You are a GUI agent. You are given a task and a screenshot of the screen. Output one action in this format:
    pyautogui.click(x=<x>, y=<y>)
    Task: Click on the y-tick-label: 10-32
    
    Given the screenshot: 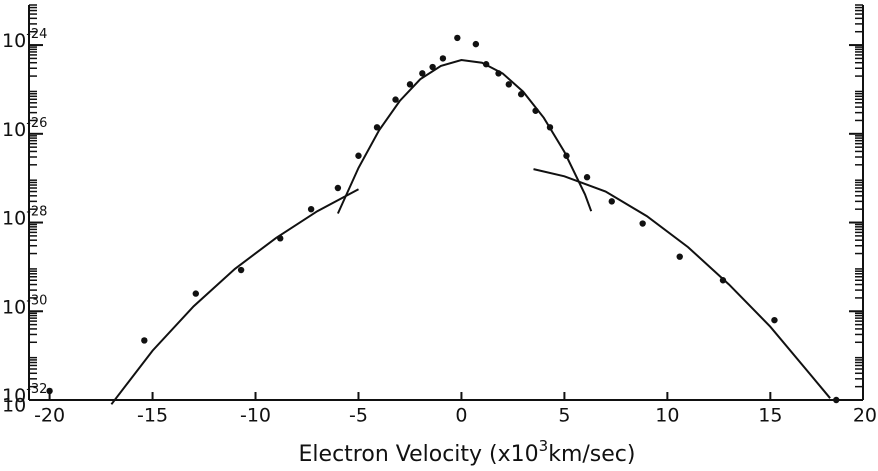 What is the action you would take?
    pyautogui.click(x=24, y=394)
    